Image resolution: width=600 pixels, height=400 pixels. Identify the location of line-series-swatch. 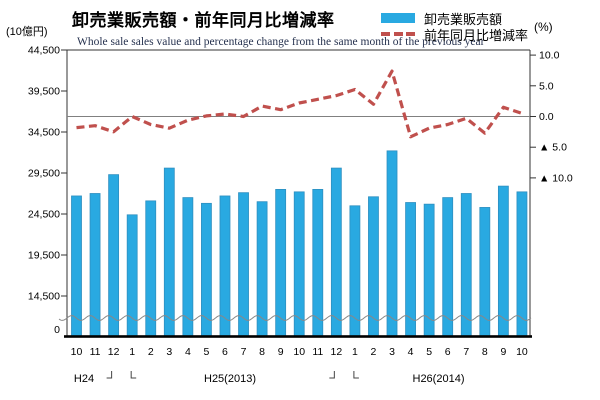
(398, 34).